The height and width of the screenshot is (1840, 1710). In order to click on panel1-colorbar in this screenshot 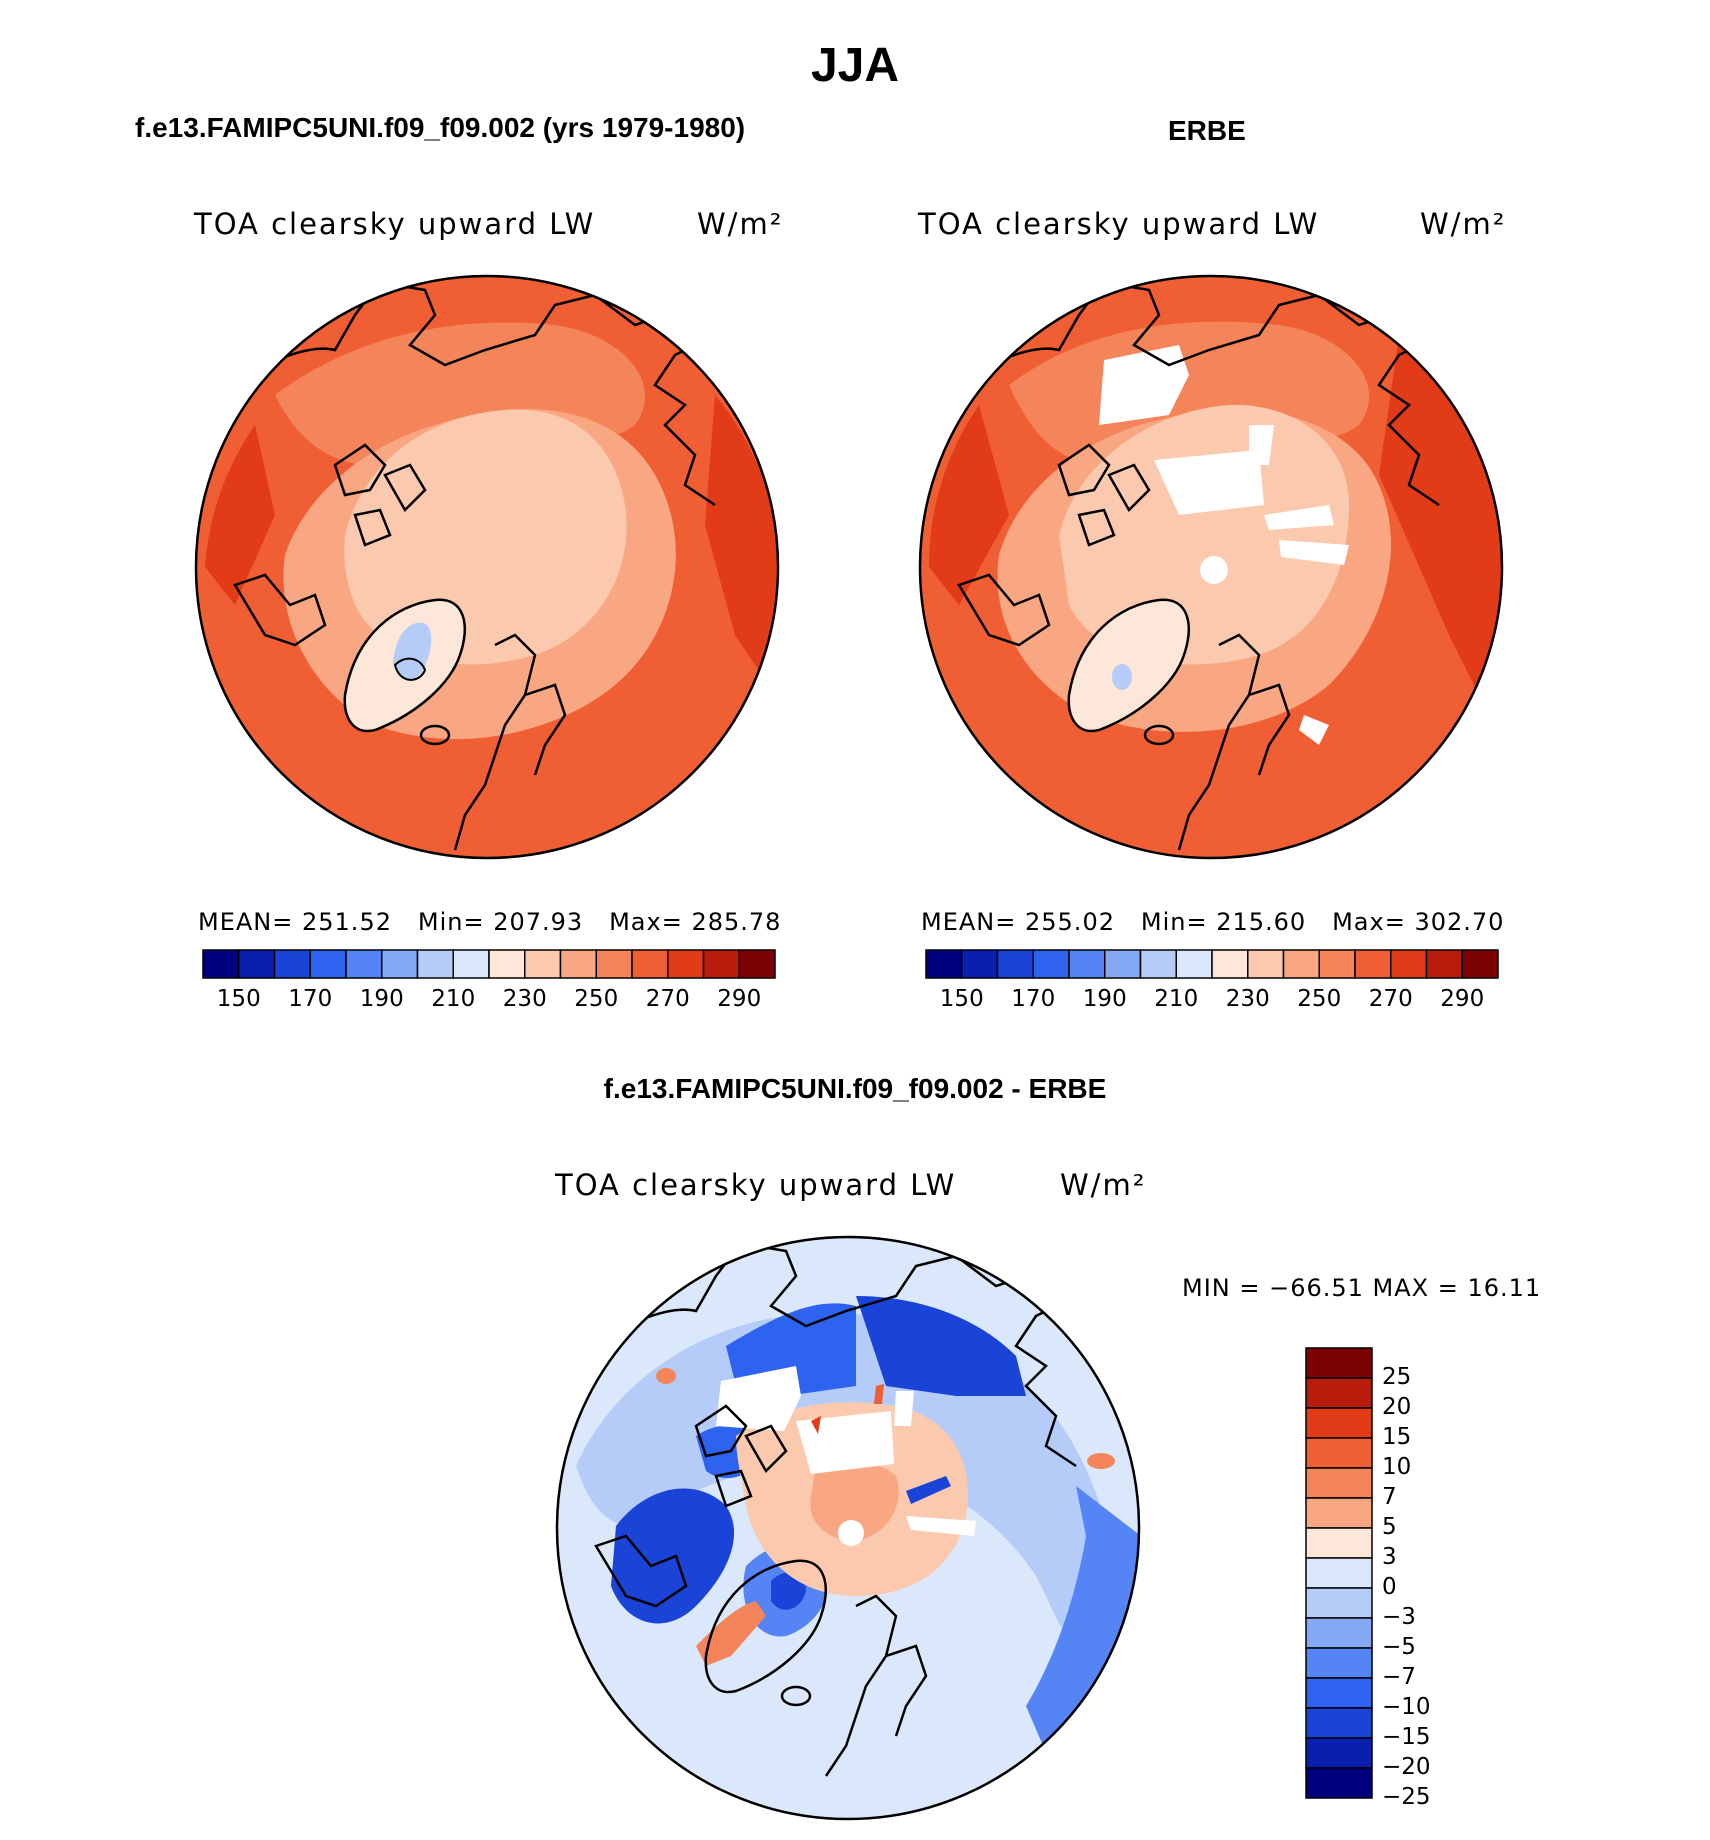, I will do `click(489, 964)`.